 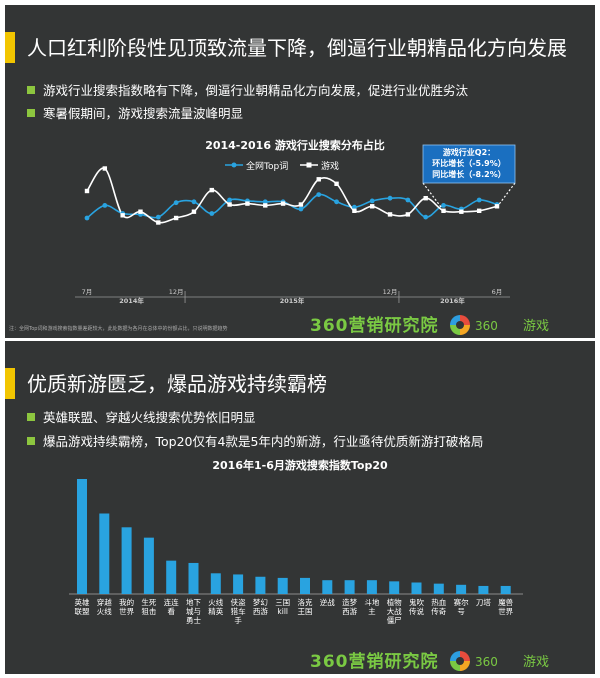 What do you see at coordinates (282, 602) in the screenshot?
I see `x-category-label: 三国` at bounding box center [282, 602].